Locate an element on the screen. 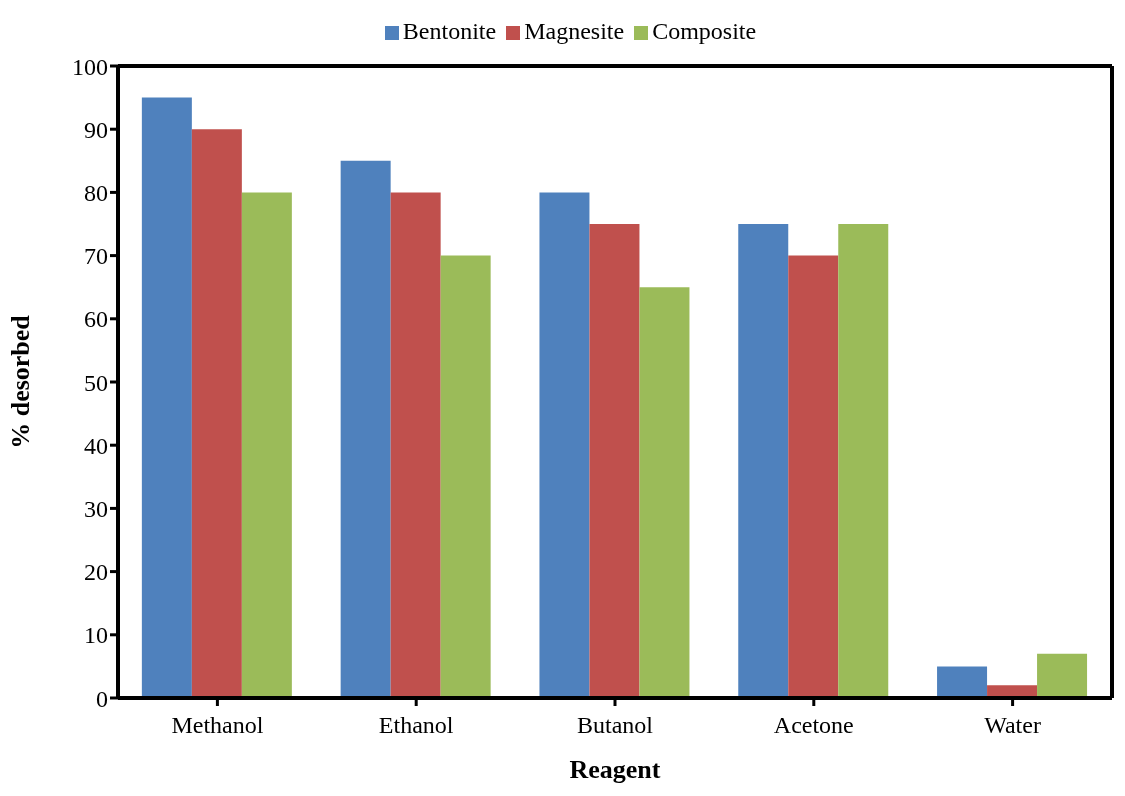  x-tick-label: Butanol is located at coordinates (615, 725).